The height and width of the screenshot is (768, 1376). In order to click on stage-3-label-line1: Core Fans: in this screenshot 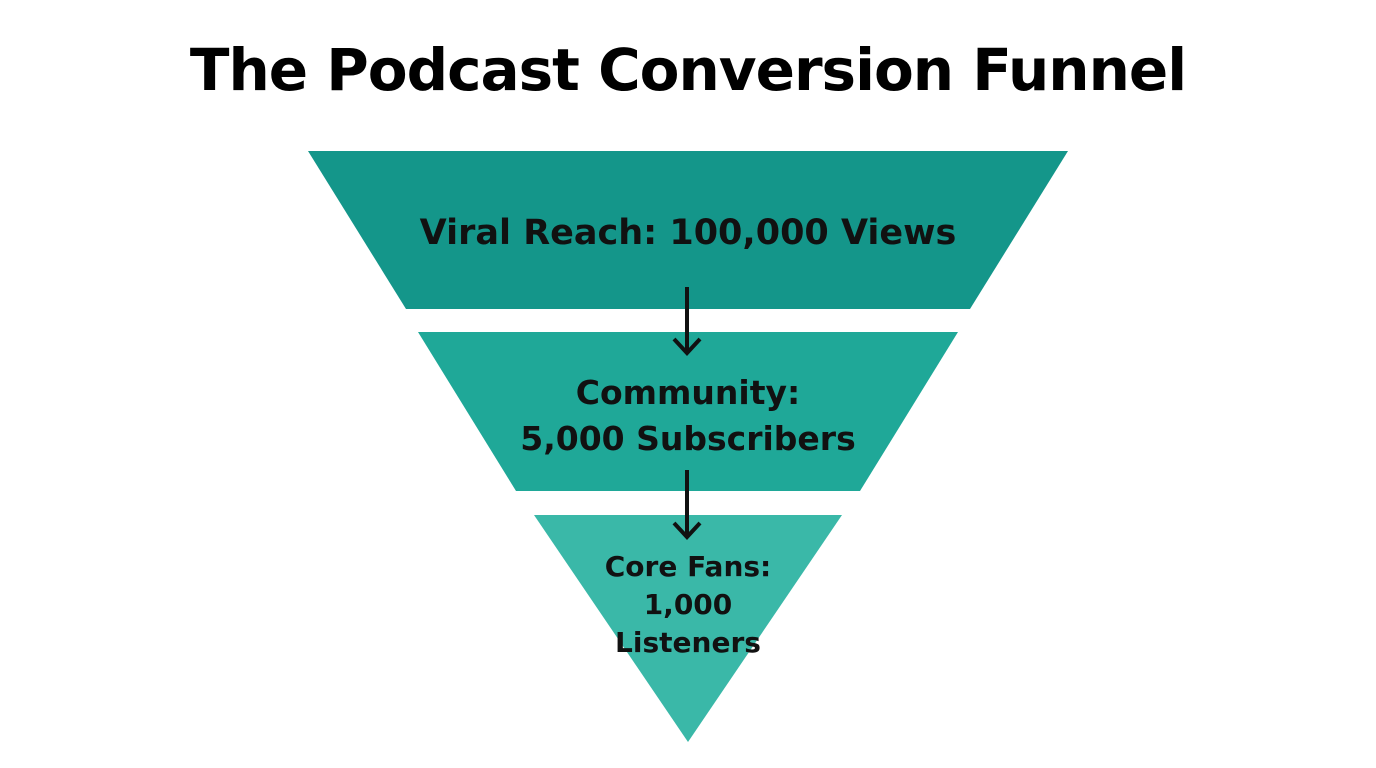, I will do `click(688, 566)`.